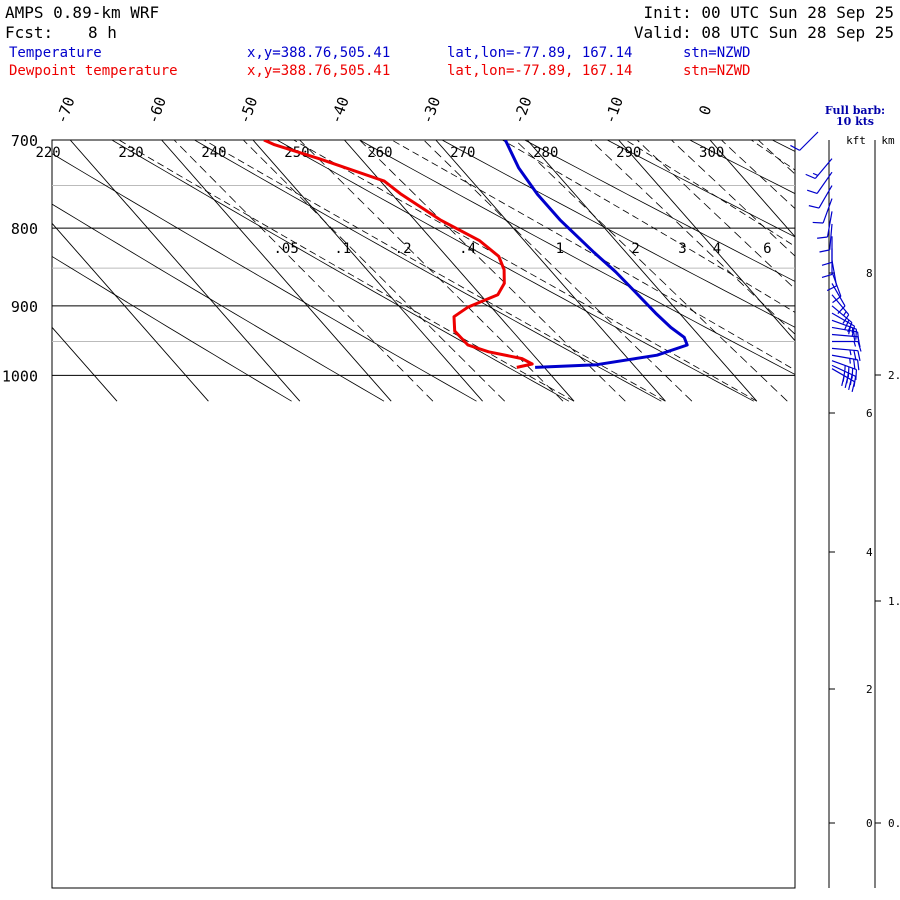 This screenshot has width=900, height=900. Describe the element at coordinates (855, 110) in the screenshot. I see `barb-key-line1: Full barb:` at that location.